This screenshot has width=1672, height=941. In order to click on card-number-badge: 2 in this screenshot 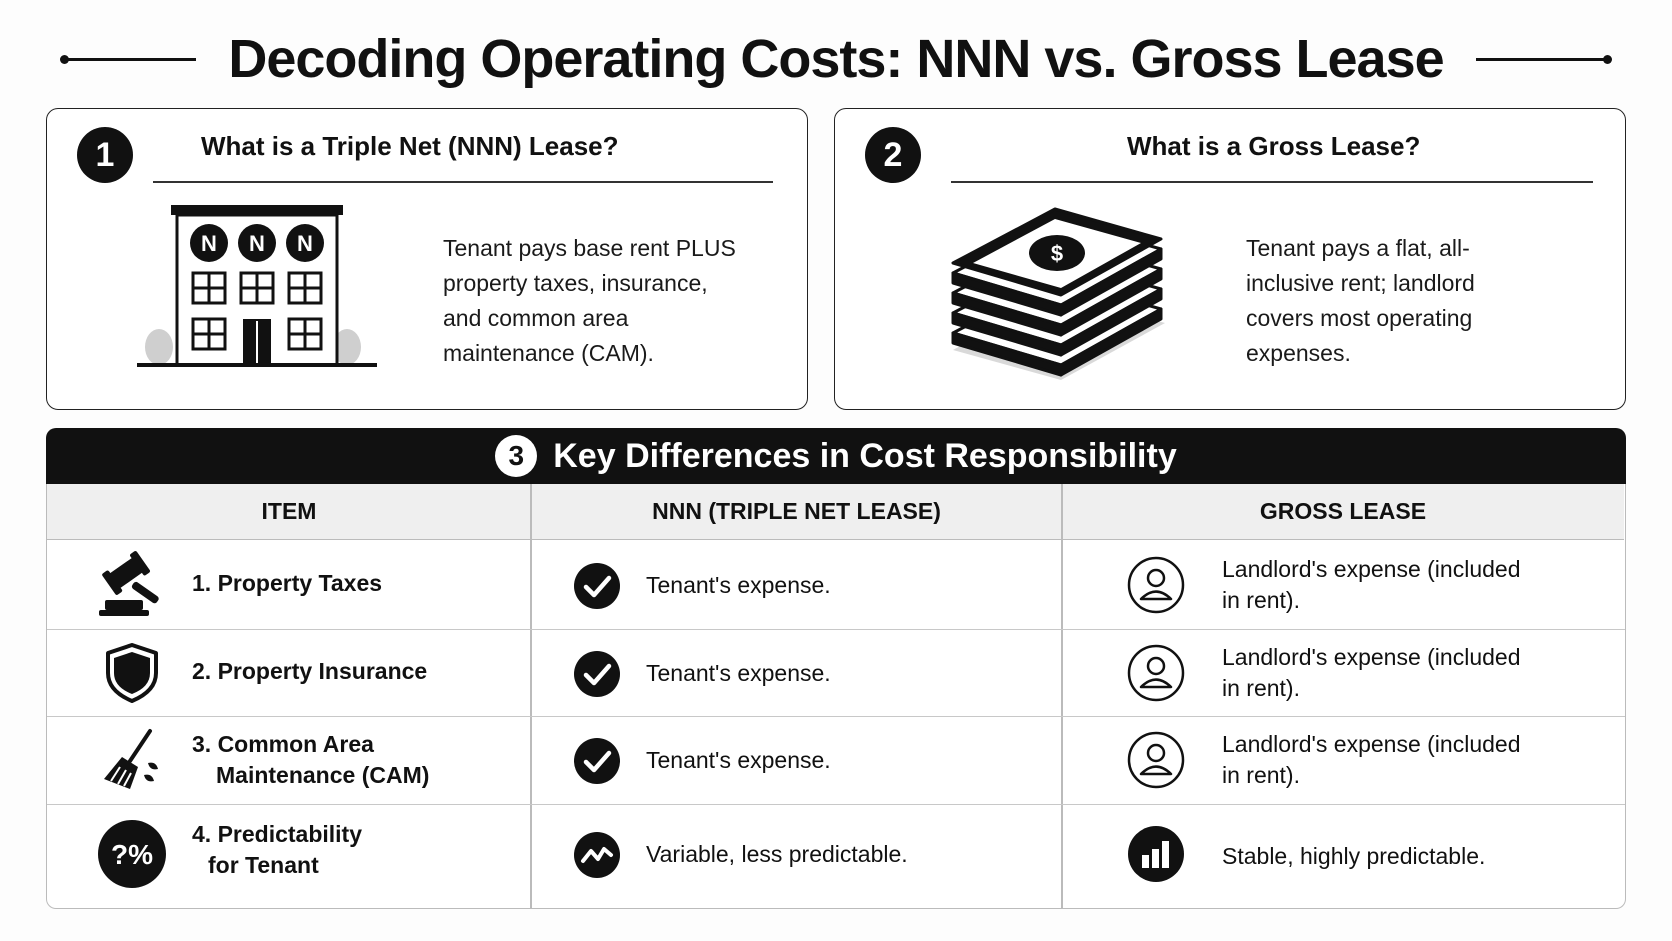, I will do `click(893, 155)`.